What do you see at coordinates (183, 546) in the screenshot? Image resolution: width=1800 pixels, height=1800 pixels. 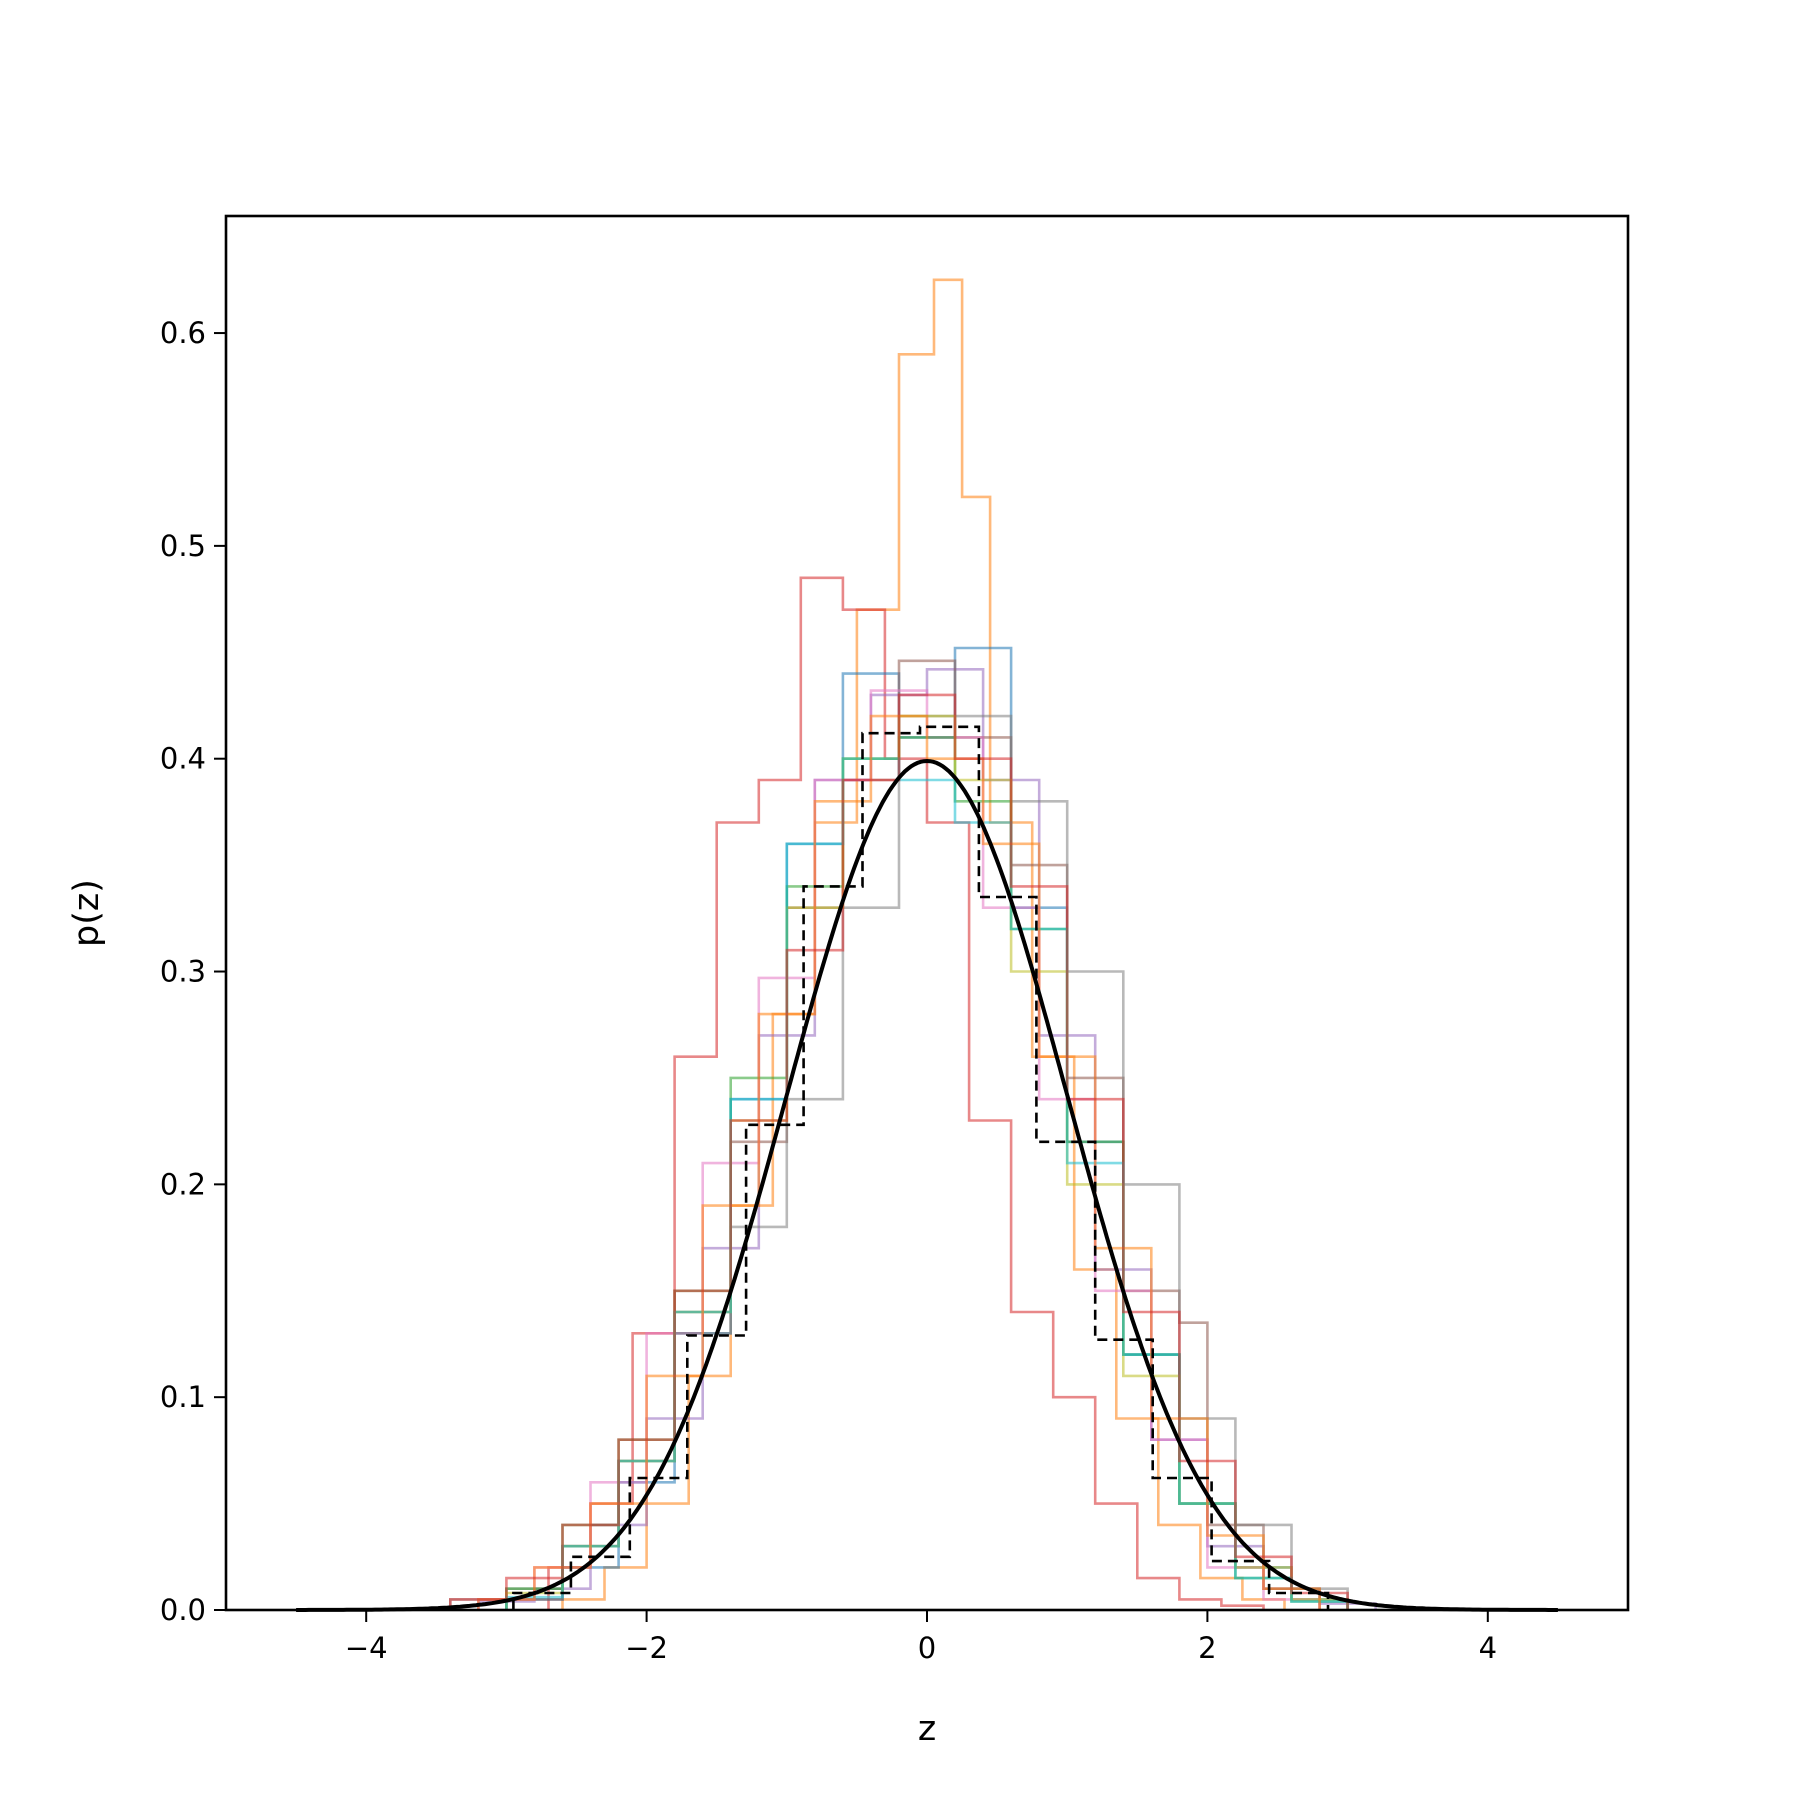 I see `y-tick-label: 0.5` at bounding box center [183, 546].